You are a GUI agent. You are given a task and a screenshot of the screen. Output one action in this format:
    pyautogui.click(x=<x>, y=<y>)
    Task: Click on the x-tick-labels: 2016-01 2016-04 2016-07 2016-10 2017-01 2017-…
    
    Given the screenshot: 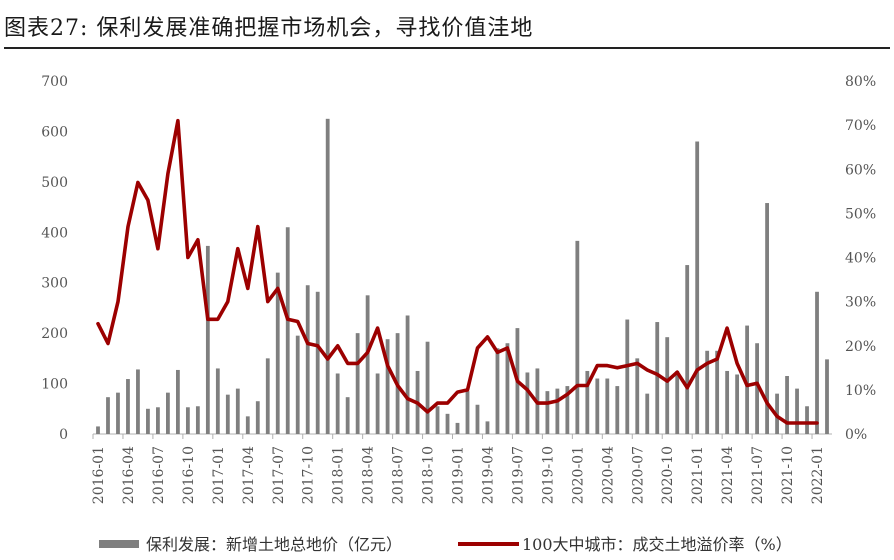 What is the action you would take?
    pyautogui.click(x=458, y=475)
    